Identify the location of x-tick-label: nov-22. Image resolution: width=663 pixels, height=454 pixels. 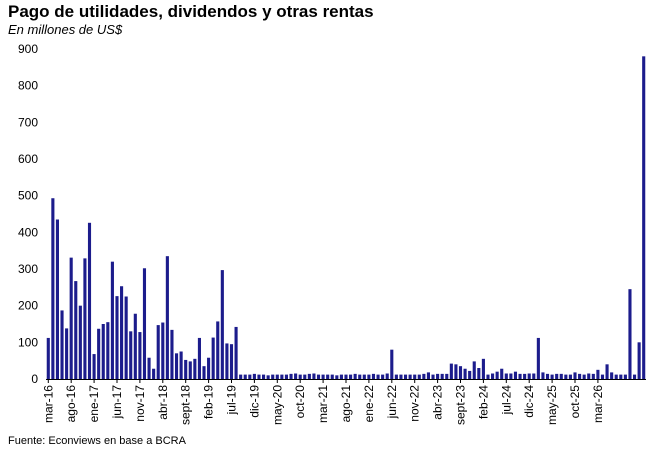
(415, 403).